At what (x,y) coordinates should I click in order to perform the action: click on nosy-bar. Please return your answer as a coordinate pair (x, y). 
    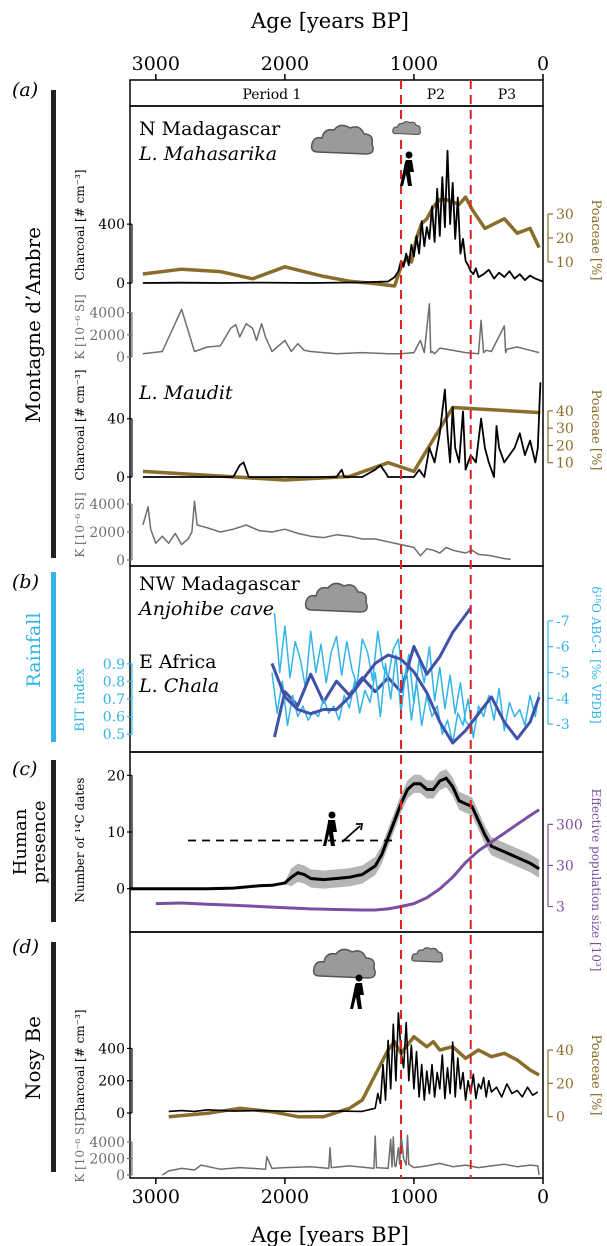
    Looking at the image, I should click on (53, 1057).